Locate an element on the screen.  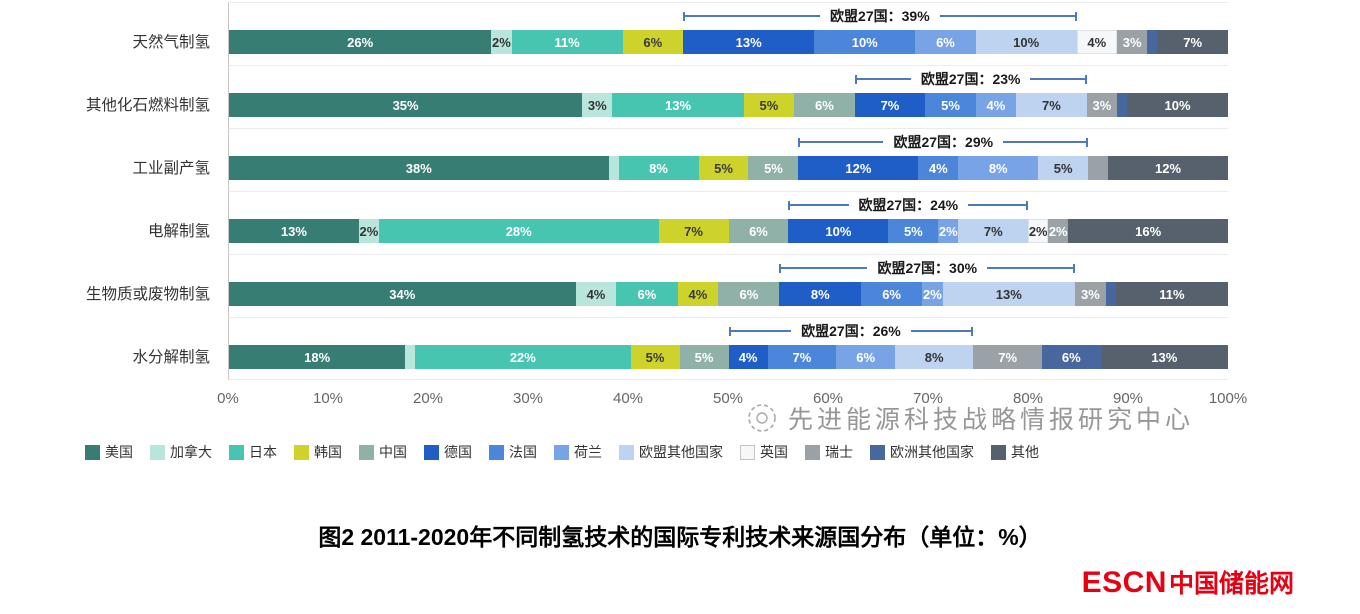
segment-korea: 6% is located at coordinates (653, 42).